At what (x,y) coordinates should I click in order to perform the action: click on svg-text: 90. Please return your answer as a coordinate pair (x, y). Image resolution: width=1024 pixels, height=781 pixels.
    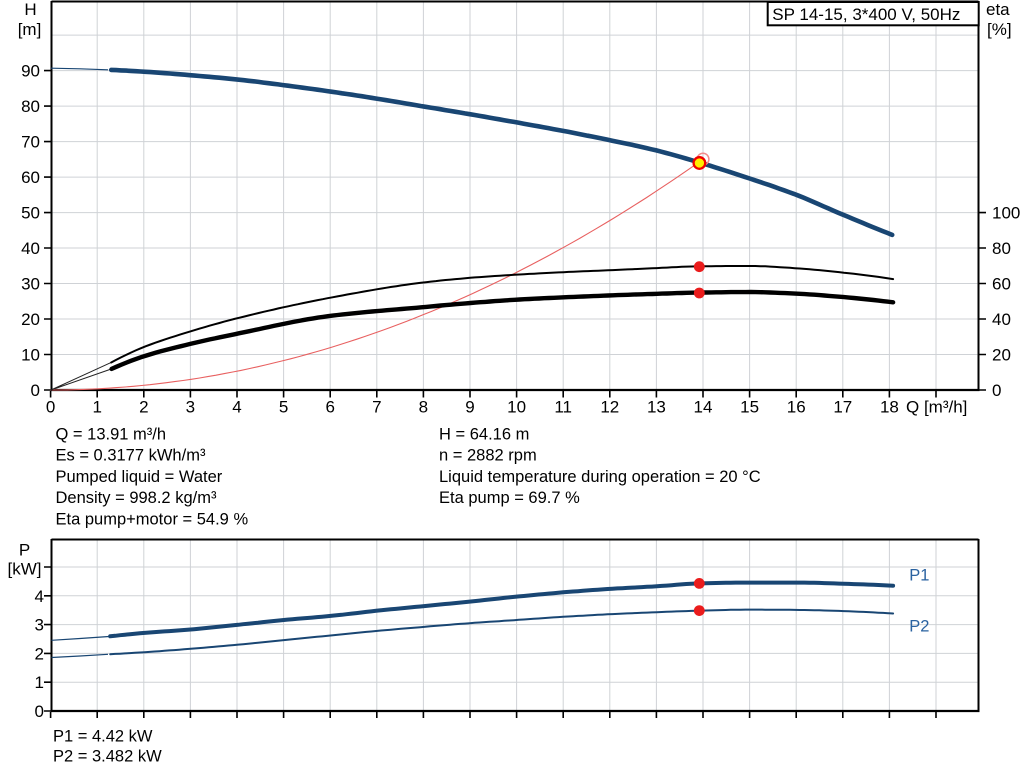
    Looking at the image, I should click on (30, 71).